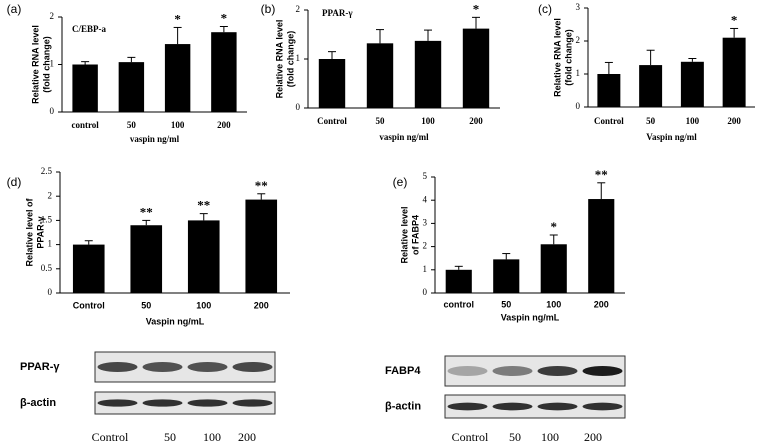  Describe the element at coordinates (14, 9) in the screenshot. I see `panel-label: (a)` at that location.